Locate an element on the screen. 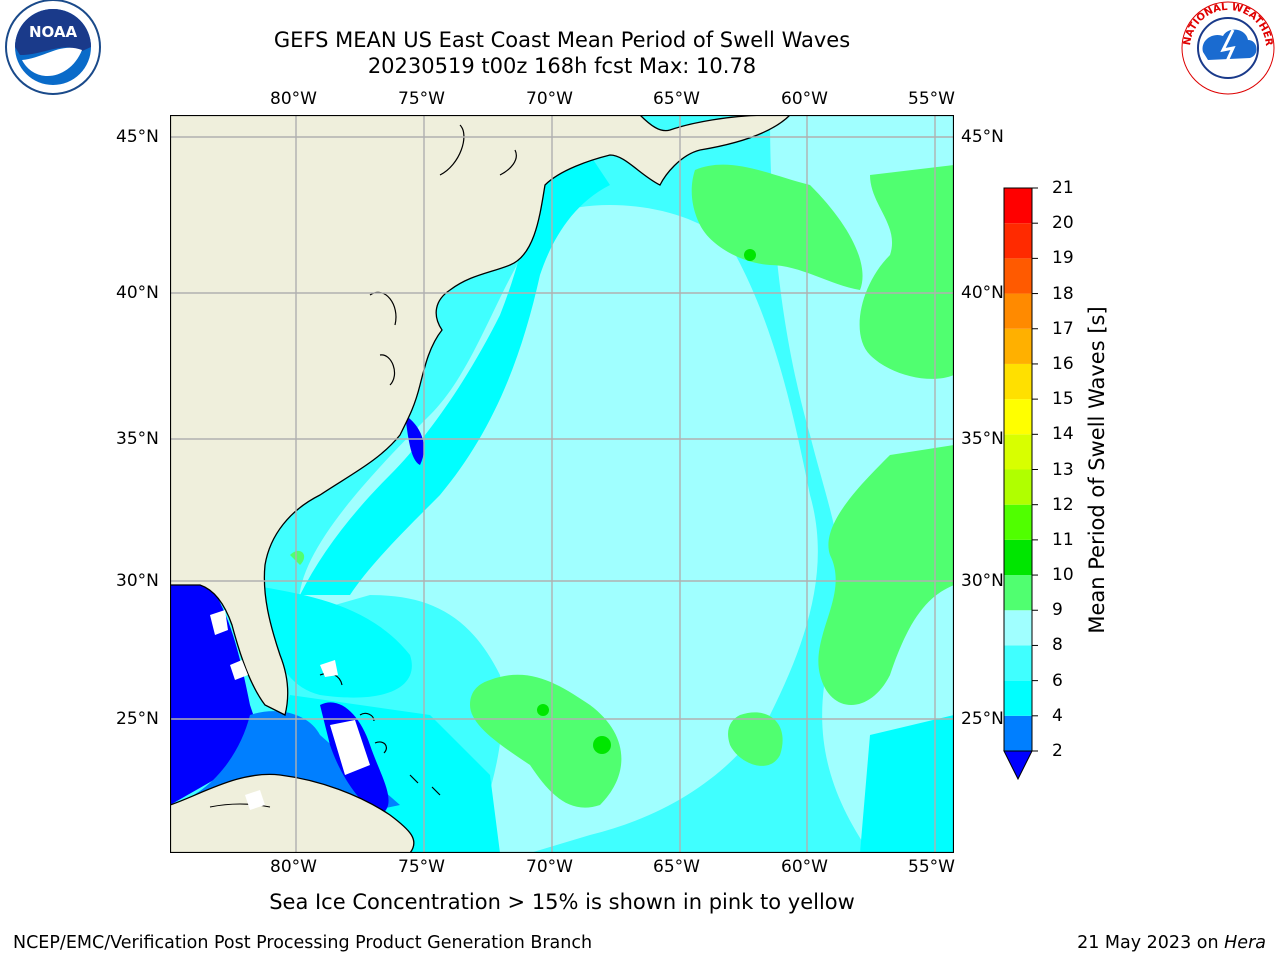  colorbar-tick-label: 15 is located at coordinates (1063, 399).